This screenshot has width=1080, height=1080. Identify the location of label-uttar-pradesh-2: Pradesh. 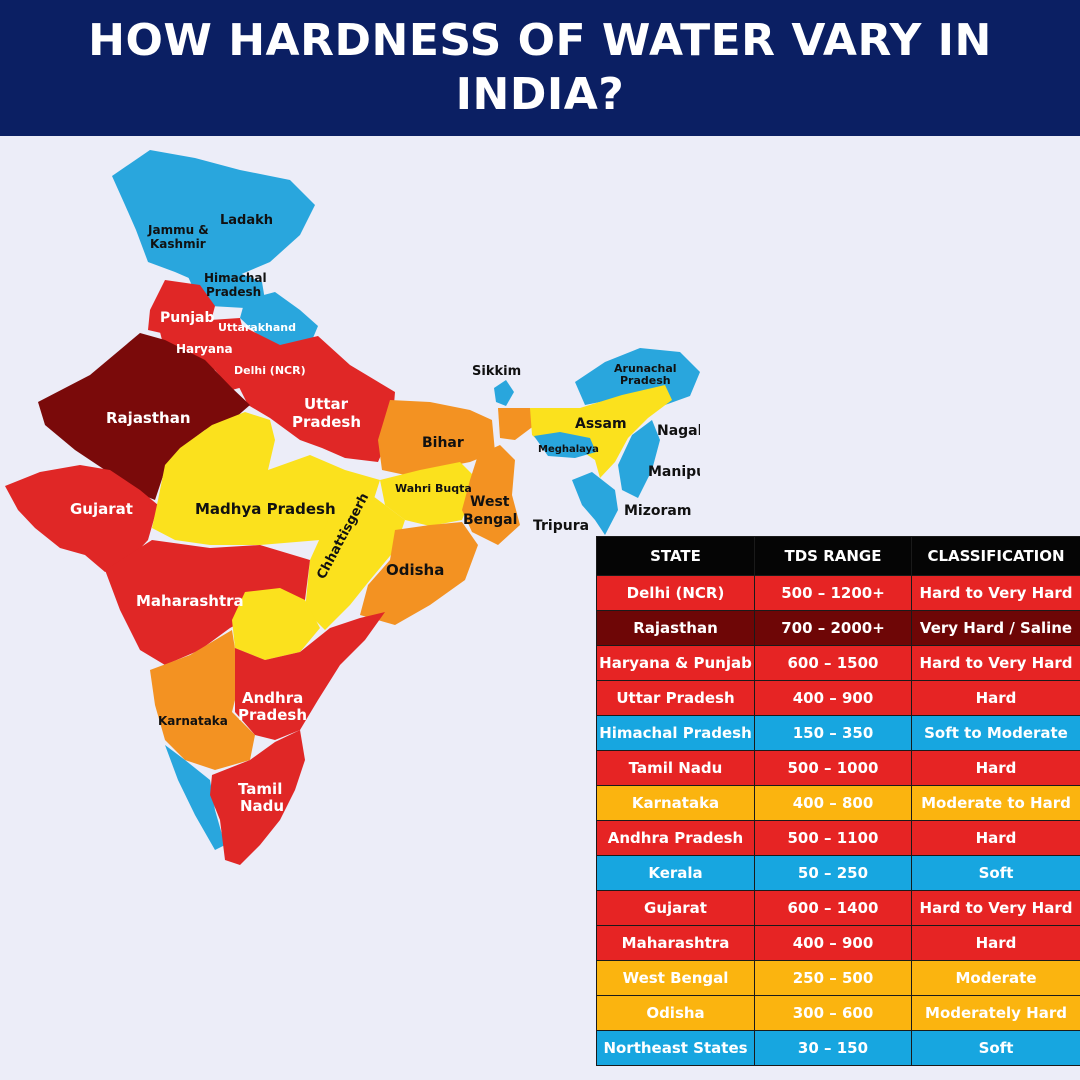
(326, 422).